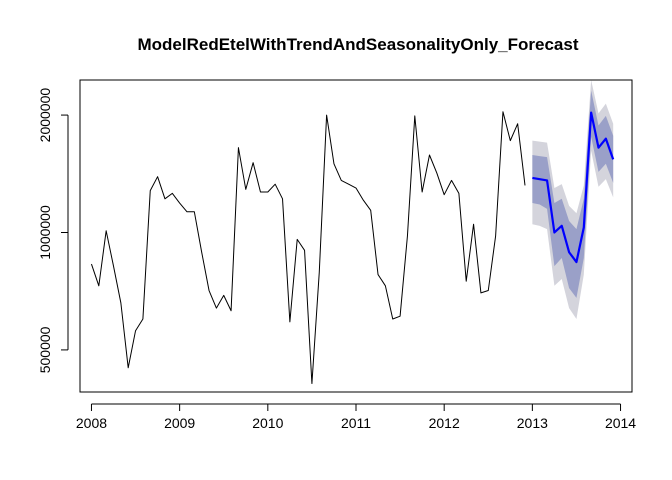 The width and height of the screenshot is (672, 480). What do you see at coordinates (267, 423) in the screenshot?
I see `x-tick-label: 2010` at bounding box center [267, 423].